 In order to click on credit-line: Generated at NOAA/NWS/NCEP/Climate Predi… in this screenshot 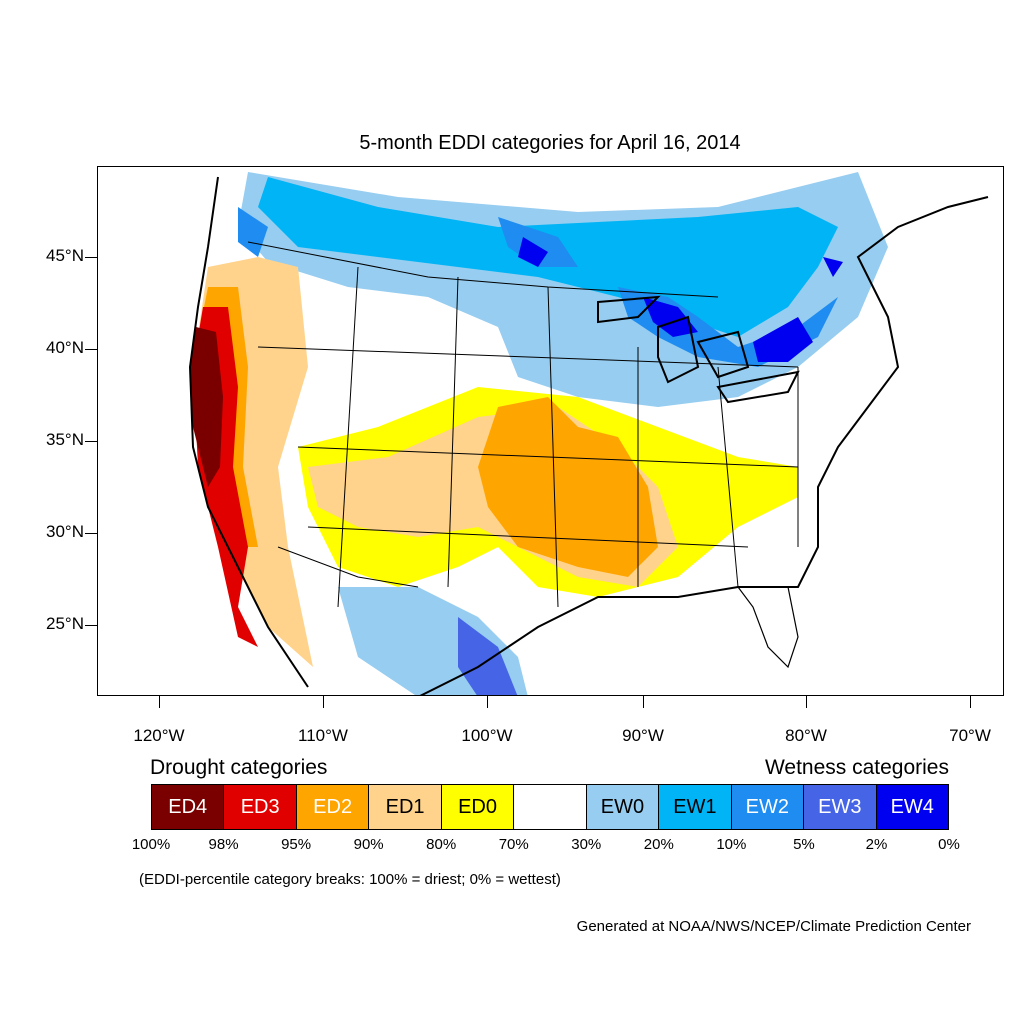, I will do `click(773, 926)`.